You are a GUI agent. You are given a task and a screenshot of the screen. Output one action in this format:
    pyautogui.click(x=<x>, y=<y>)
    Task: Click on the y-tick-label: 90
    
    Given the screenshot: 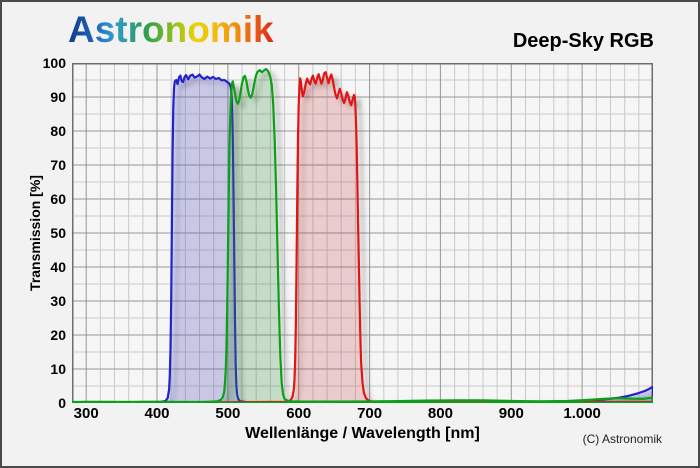 What is the action you would take?
    pyautogui.click(x=58, y=97)
    